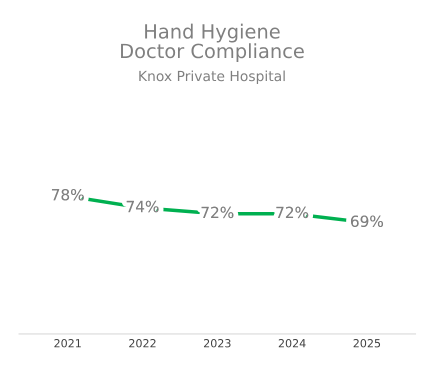 This screenshot has width=424, height=365. Describe the element at coordinates (292, 343) in the screenshot. I see `x-tick-label: 2024` at that location.